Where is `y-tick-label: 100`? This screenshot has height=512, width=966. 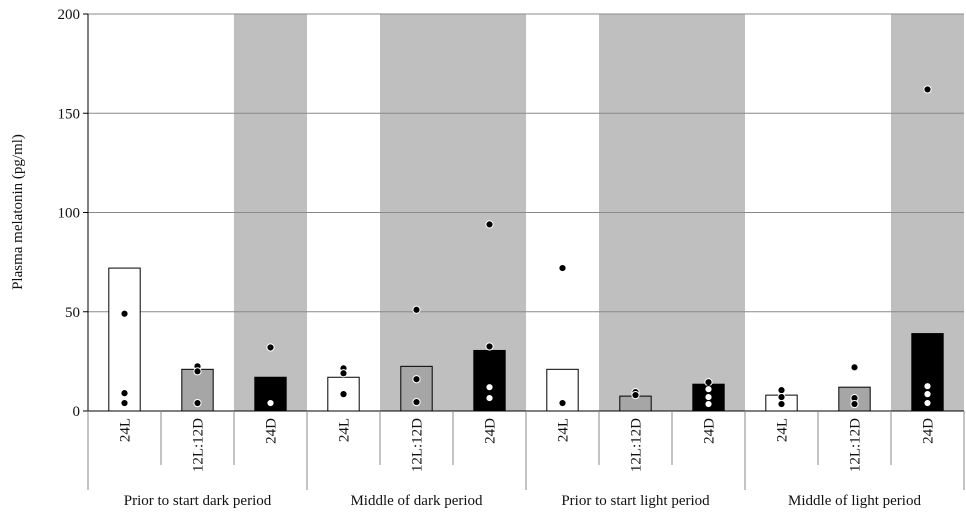
y-tick-label: 100 is located at coordinates (69, 214).